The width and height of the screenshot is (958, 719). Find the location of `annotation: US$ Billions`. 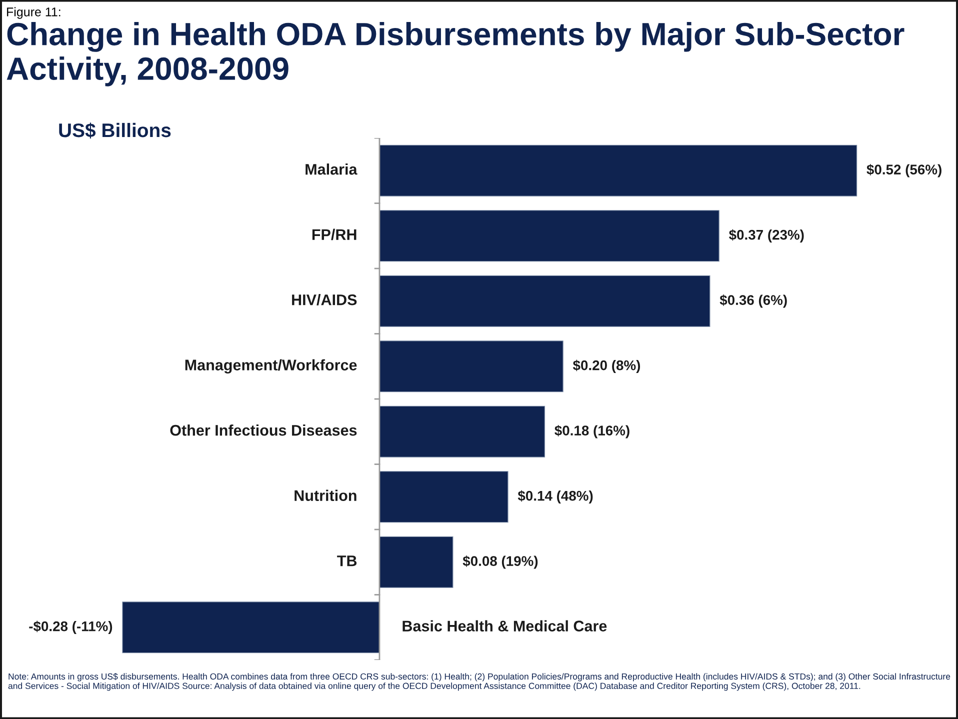

annotation: US$ Billions is located at coordinates (115, 130).